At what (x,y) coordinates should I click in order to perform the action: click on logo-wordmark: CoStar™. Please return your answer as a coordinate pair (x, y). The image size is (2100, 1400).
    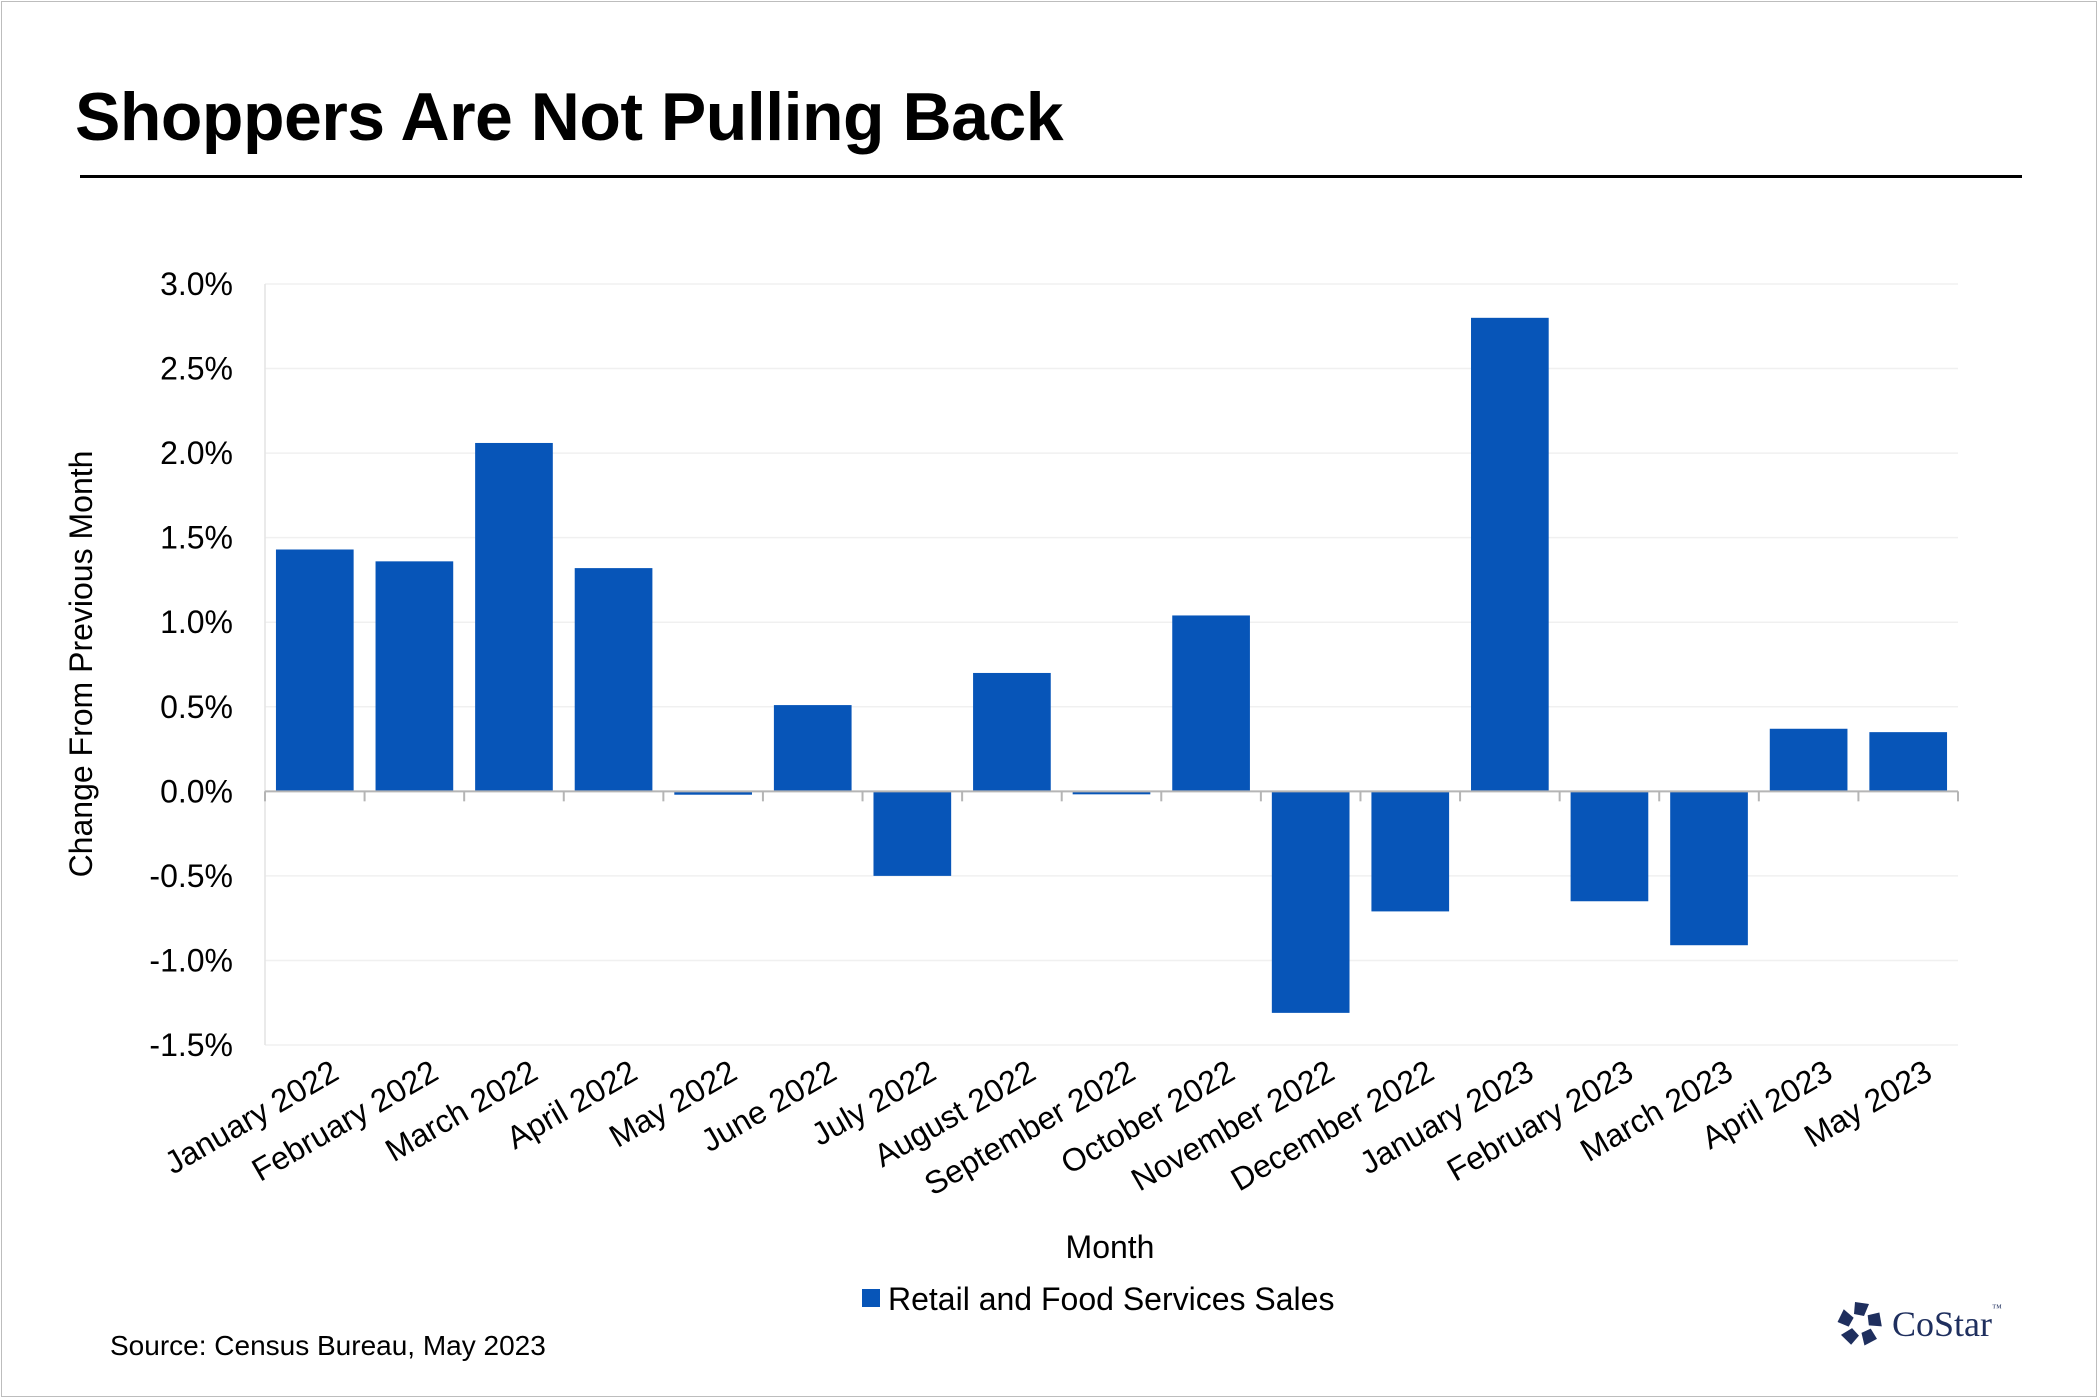
    Looking at the image, I should click on (1947, 1324).